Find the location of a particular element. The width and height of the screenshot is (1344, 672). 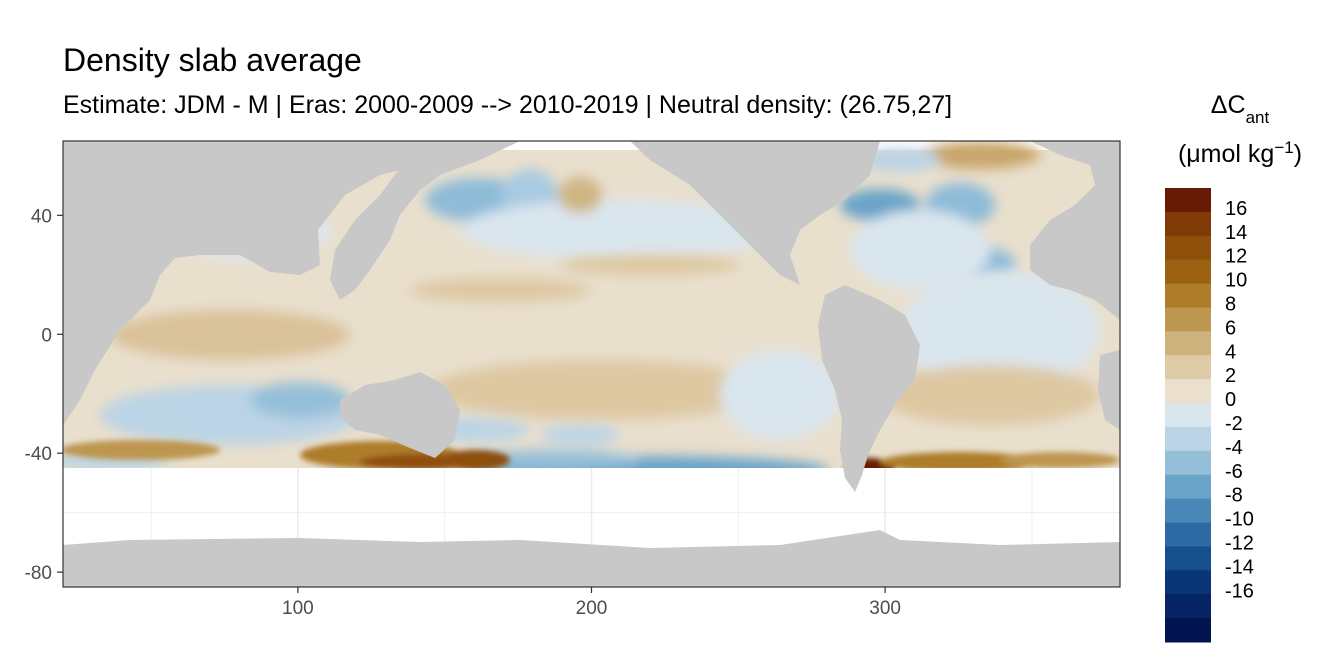

europe-africa-right is located at coordinates (1075, 230).